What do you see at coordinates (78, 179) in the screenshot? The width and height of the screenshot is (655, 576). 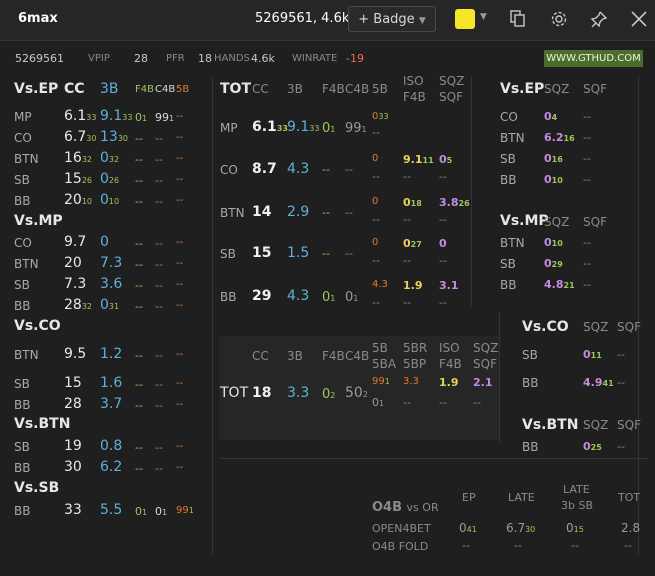 I see `cell: 1526` at bounding box center [78, 179].